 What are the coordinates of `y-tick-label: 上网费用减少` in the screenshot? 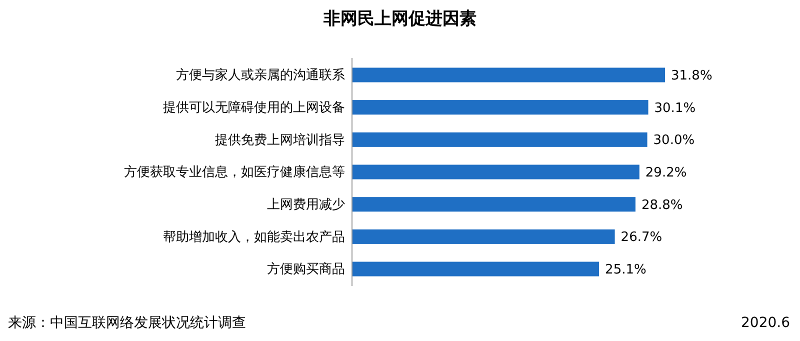 It's located at (306, 205).